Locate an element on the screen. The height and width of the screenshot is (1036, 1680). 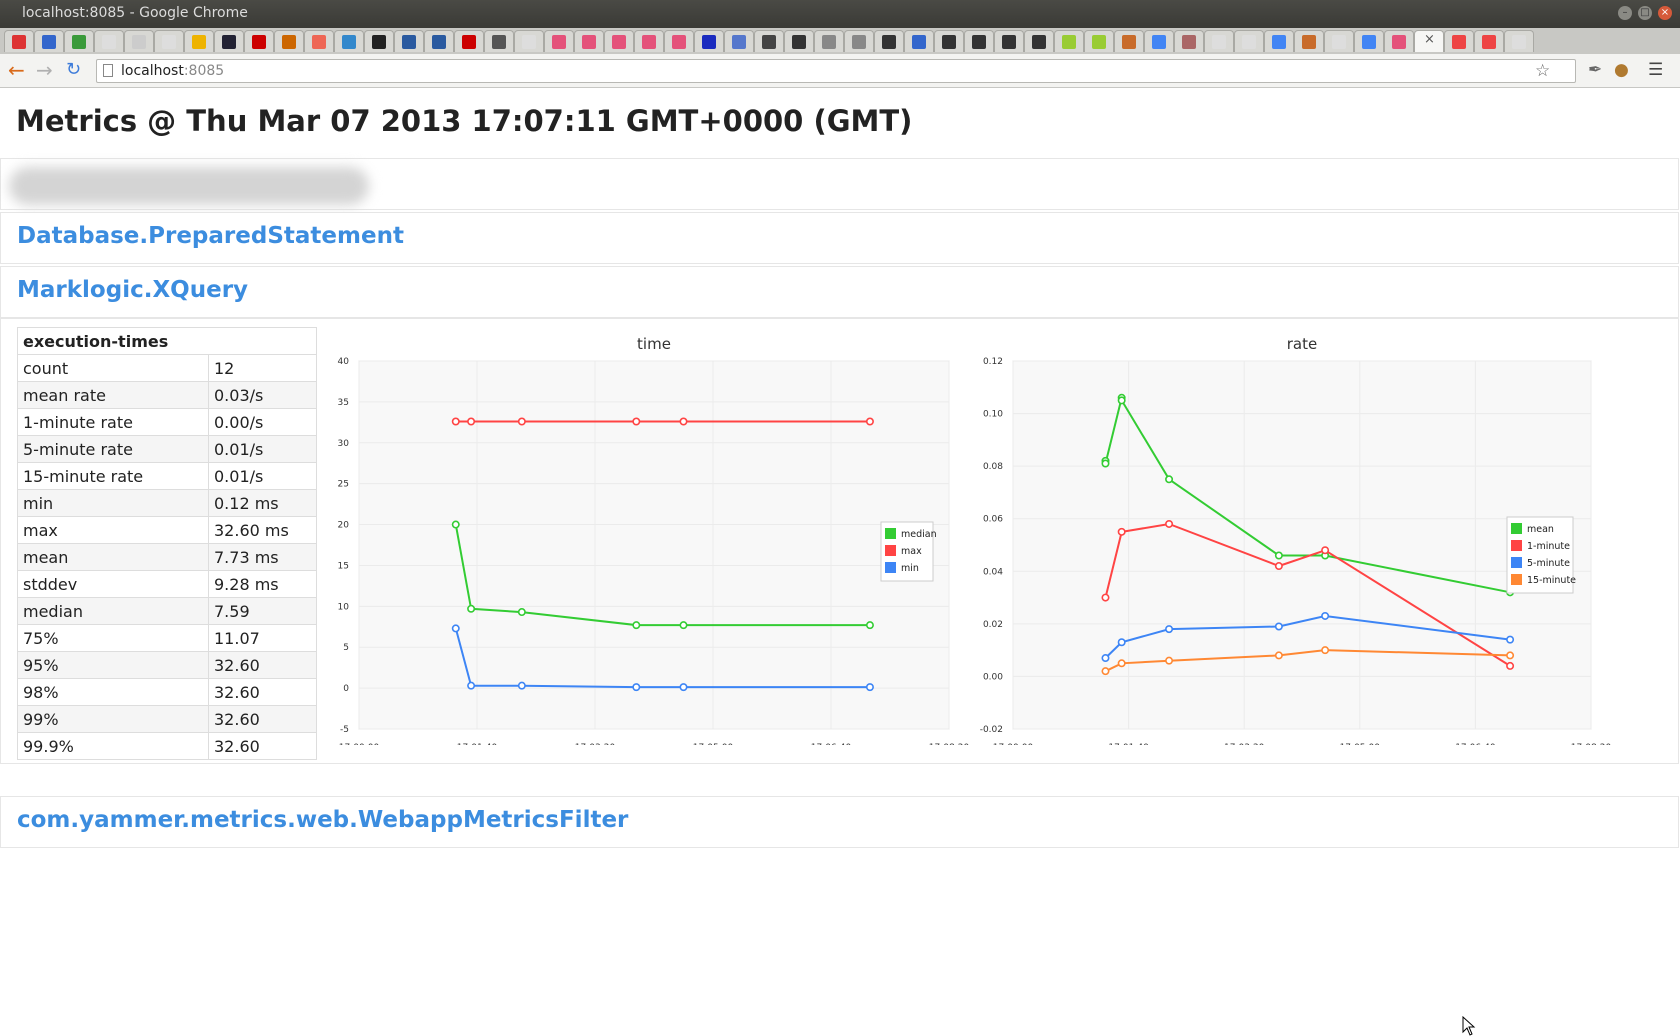
reload-icon: ↻ is located at coordinates (74, 69).